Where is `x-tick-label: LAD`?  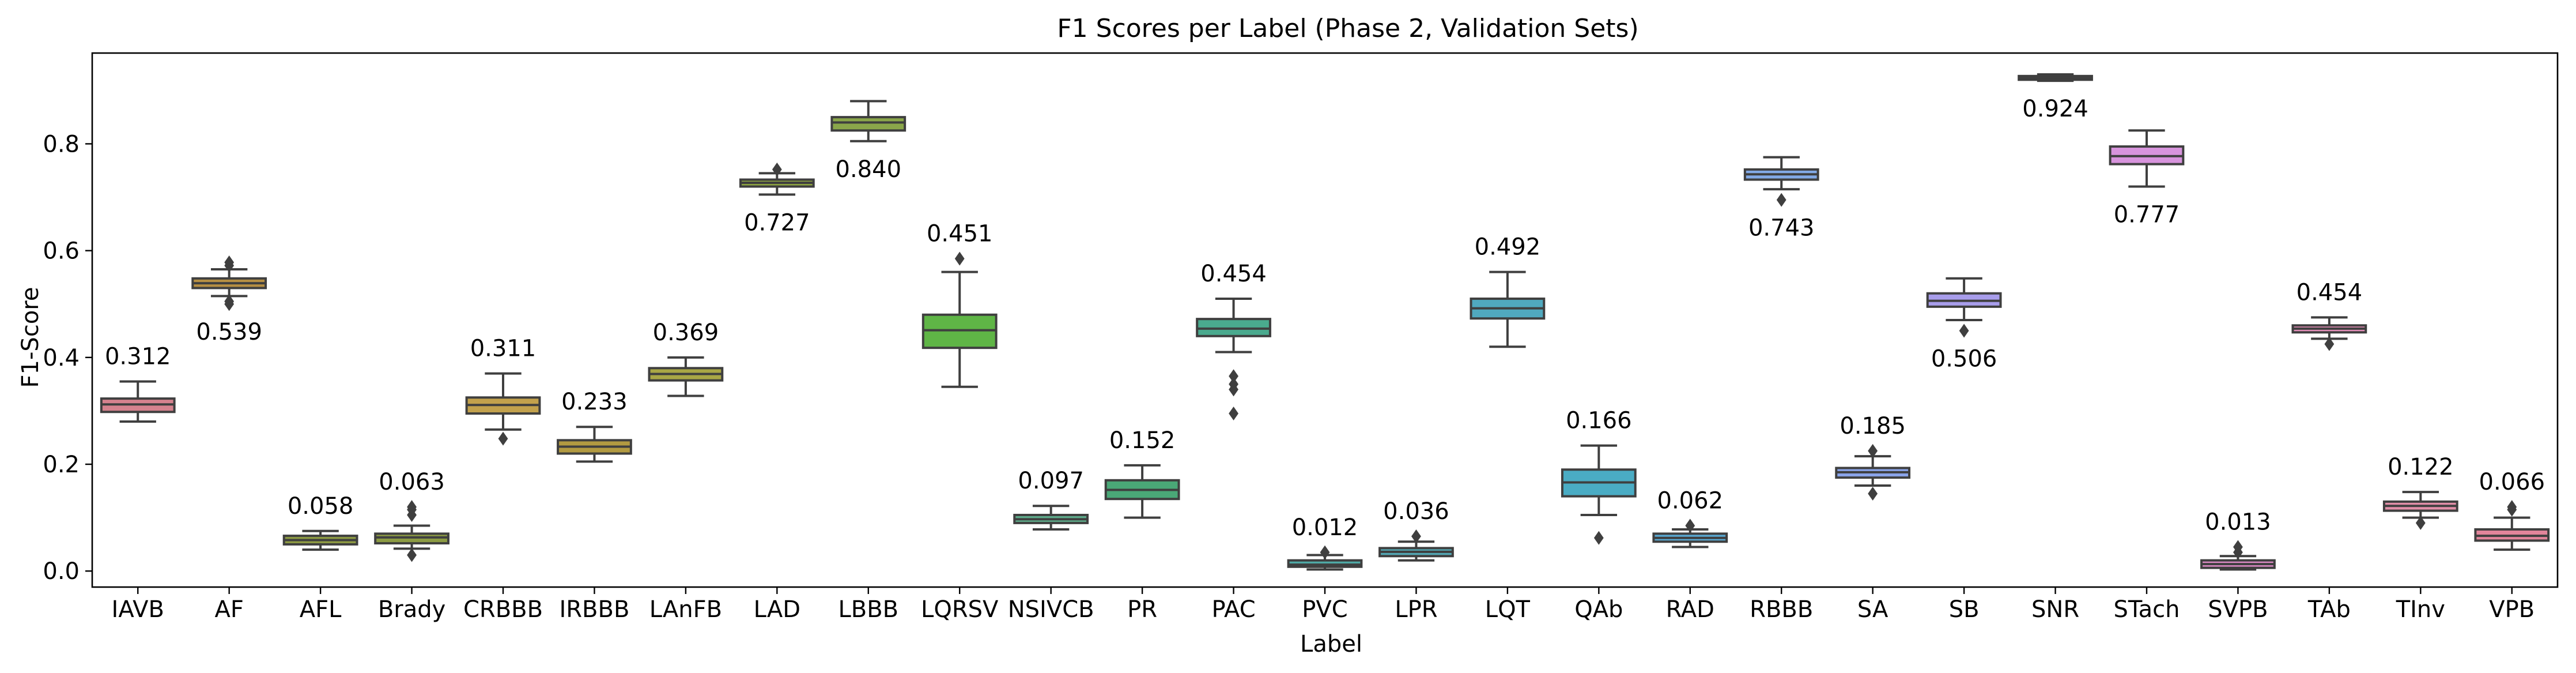
x-tick-label: LAD is located at coordinates (777, 609).